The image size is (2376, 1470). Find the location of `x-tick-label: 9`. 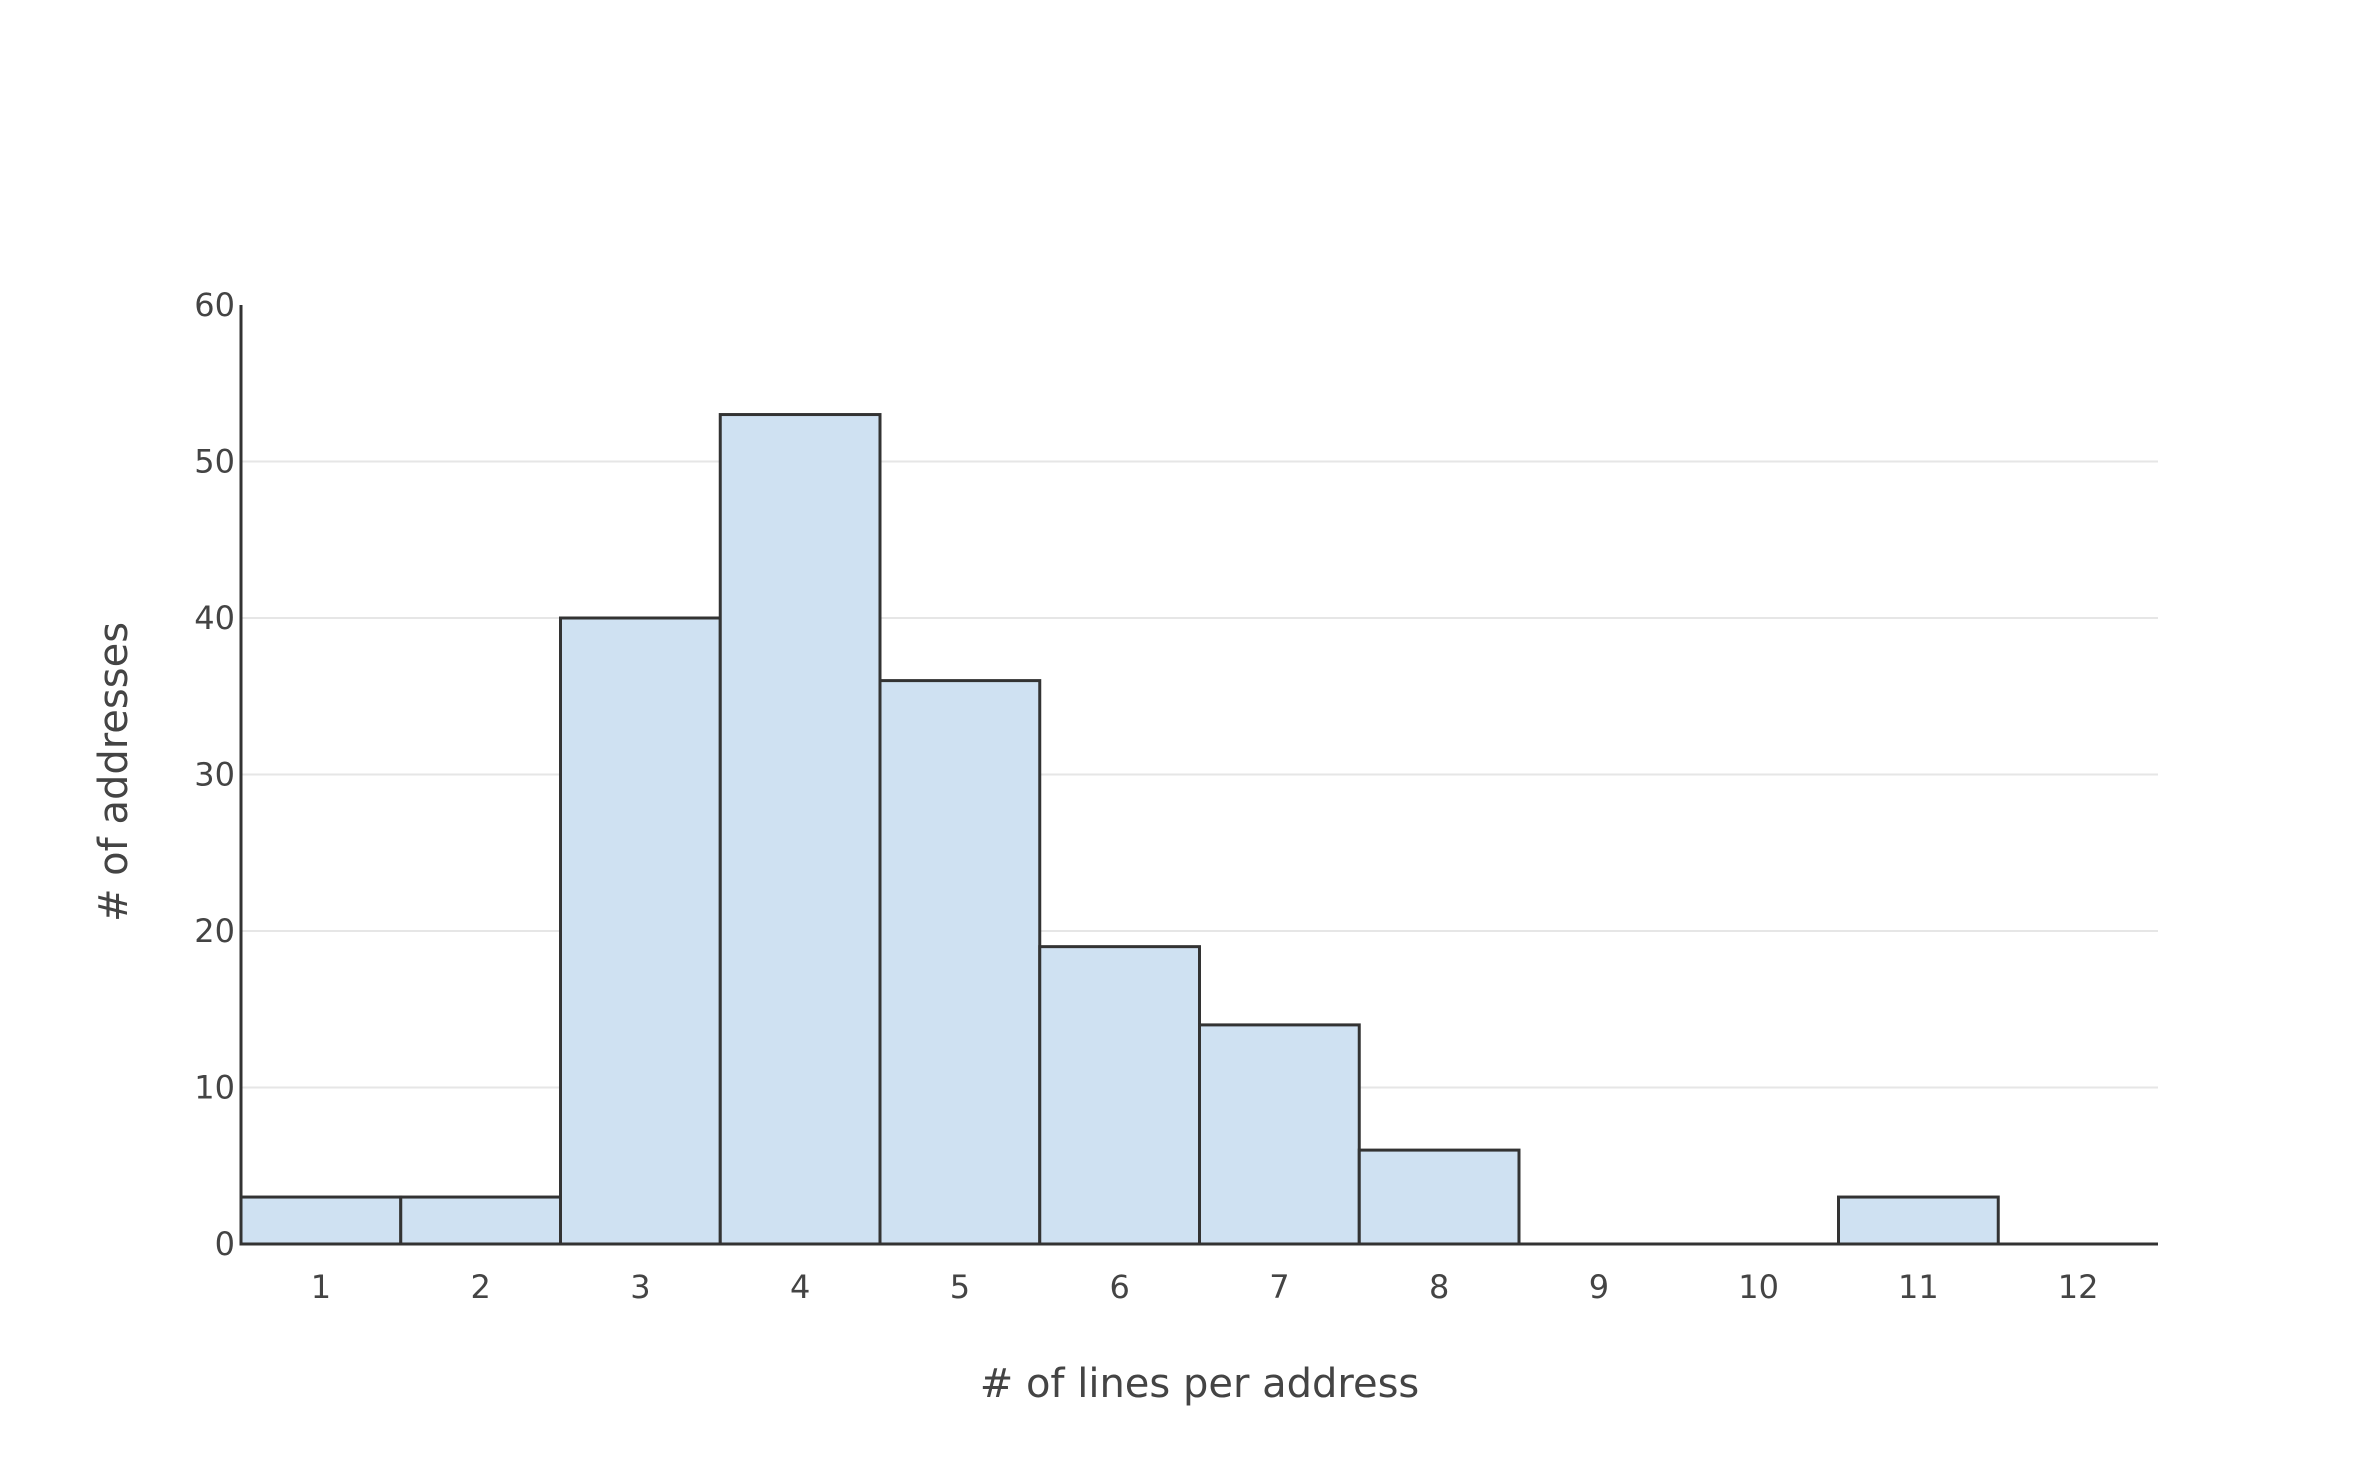

x-tick-label: 9 is located at coordinates (1599, 1287).